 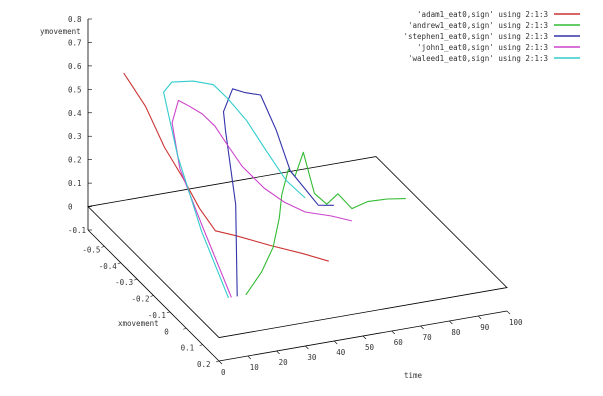 What do you see at coordinates (312, 357) in the screenshot?
I see `x-tick-label: 30` at bounding box center [312, 357].